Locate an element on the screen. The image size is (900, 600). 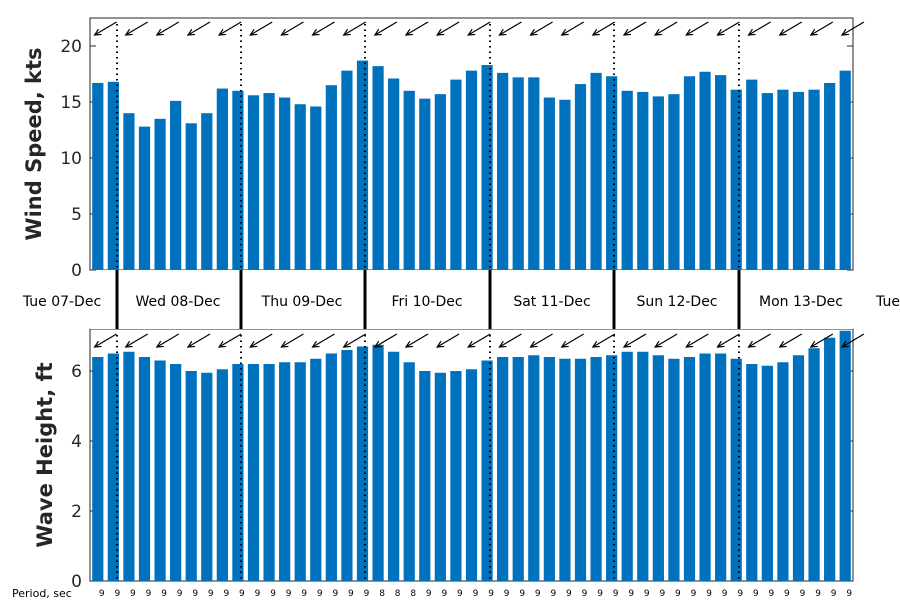
day-label: Sun 12-Dec is located at coordinates (676, 302).